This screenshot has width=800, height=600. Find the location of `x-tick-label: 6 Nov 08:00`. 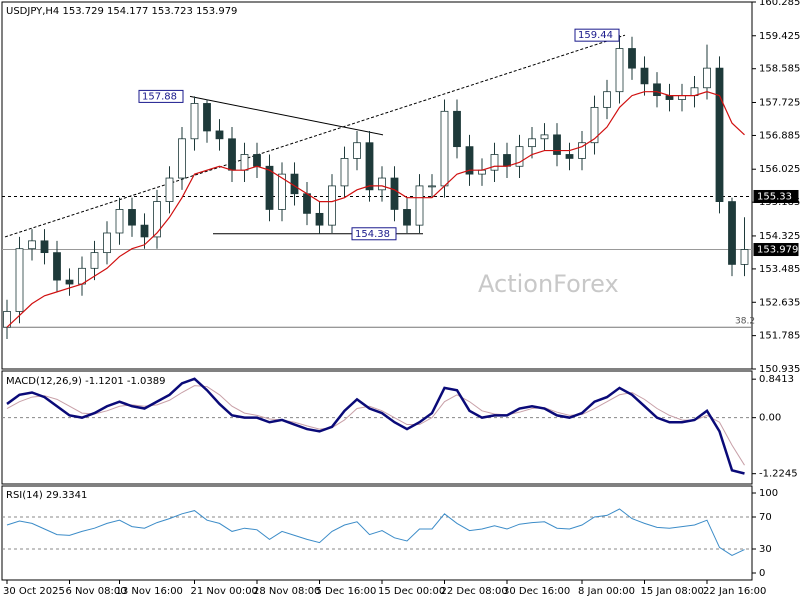

x-tick-label: 6 Nov 08:00 is located at coordinates (96, 591).